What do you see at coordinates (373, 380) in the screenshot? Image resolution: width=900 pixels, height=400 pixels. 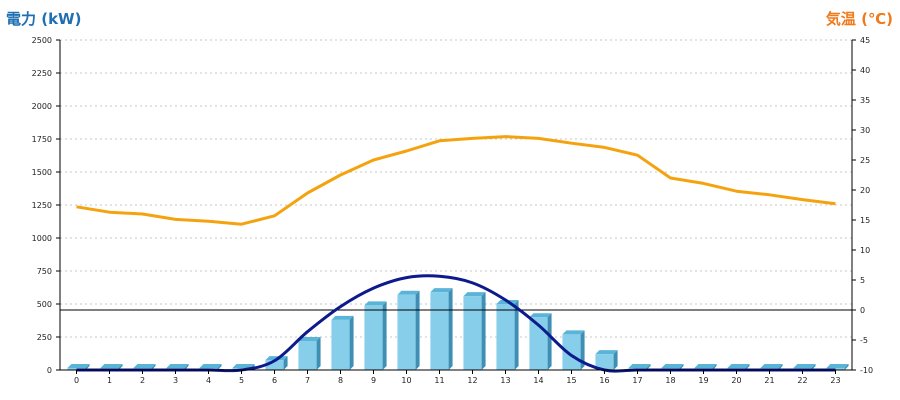 I see `x-tick-label: 9` at bounding box center [373, 380].